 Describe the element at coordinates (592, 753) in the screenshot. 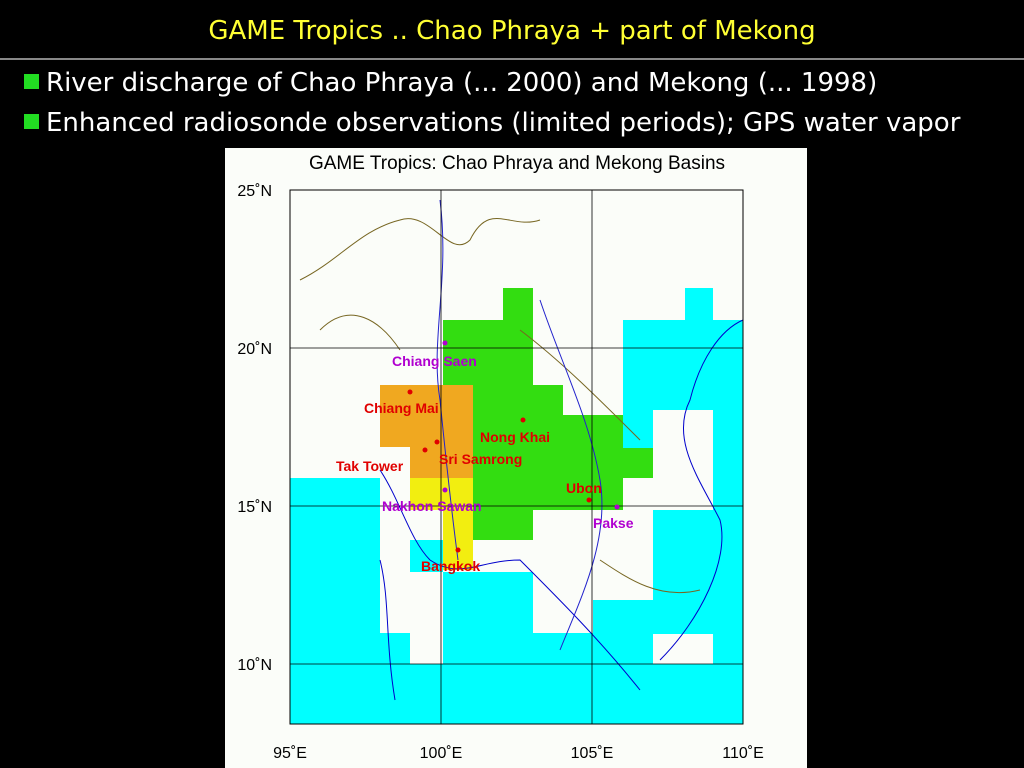

I see `lon-tick-label: 105˚E` at that location.